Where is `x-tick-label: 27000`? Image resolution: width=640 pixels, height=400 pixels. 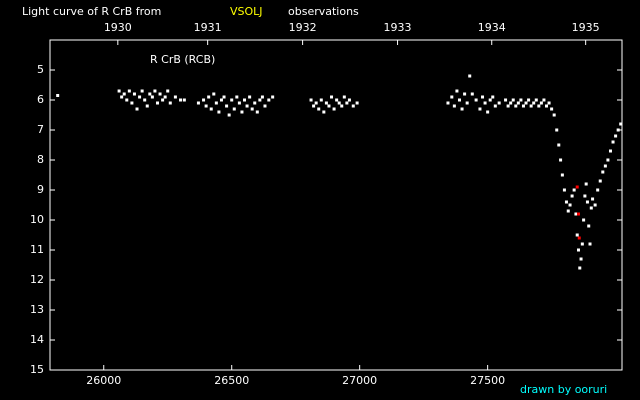 x-tick-label: 27000 is located at coordinates (359, 380).